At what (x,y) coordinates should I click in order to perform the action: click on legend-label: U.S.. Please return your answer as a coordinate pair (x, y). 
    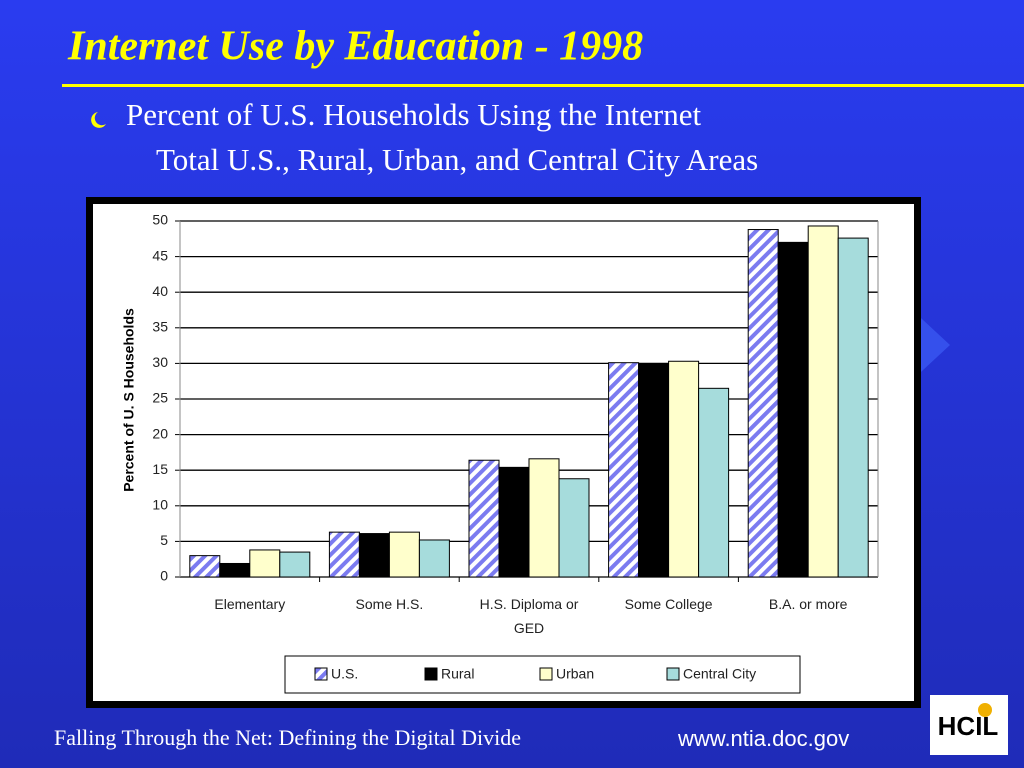
    Looking at the image, I should click on (344, 674).